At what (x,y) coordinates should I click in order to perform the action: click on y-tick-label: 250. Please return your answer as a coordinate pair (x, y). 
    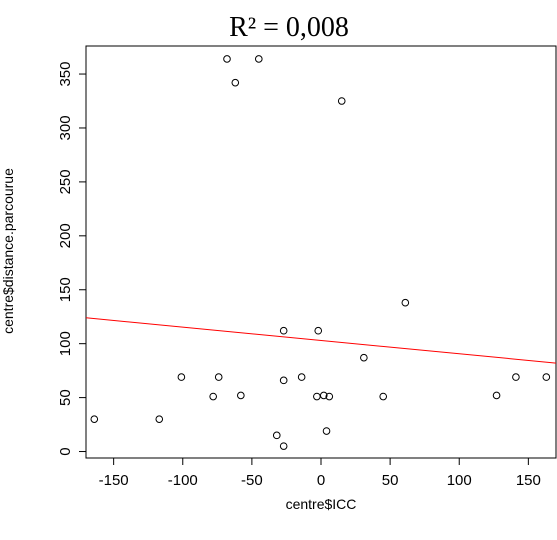
    Looking at the image, I should click on (65, 181).